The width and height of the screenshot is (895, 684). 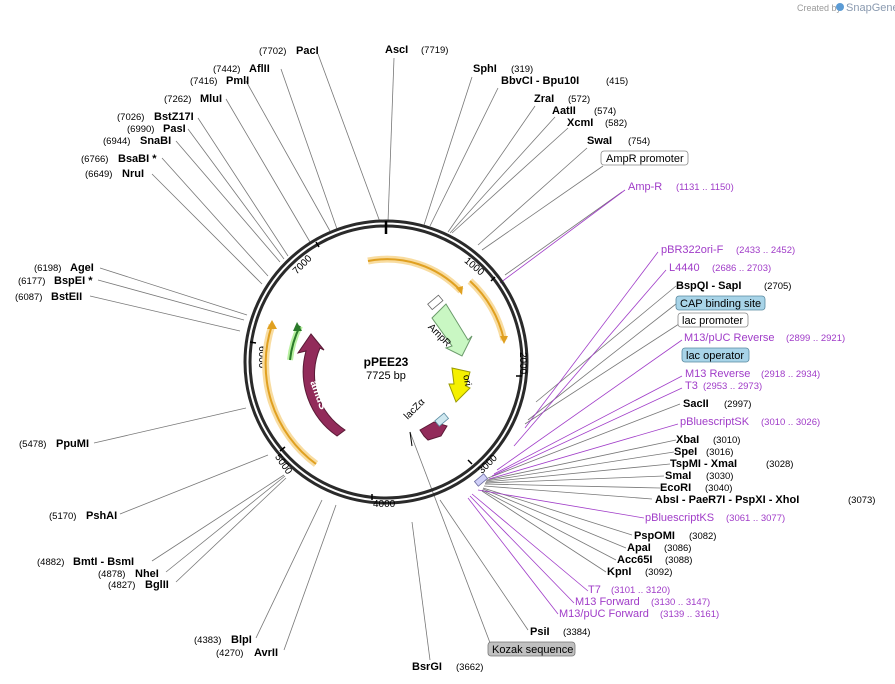 I want to click on lac-operator-mark, so click(x=442, y=419).